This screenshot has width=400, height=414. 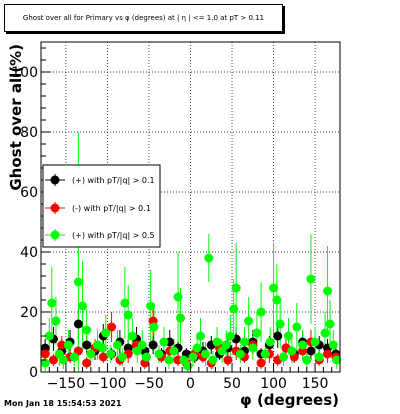 What do you see at coordinates (29, 253) in the screenshot?
I see `y-tick-label: 40` at bounding box center [29, 253].